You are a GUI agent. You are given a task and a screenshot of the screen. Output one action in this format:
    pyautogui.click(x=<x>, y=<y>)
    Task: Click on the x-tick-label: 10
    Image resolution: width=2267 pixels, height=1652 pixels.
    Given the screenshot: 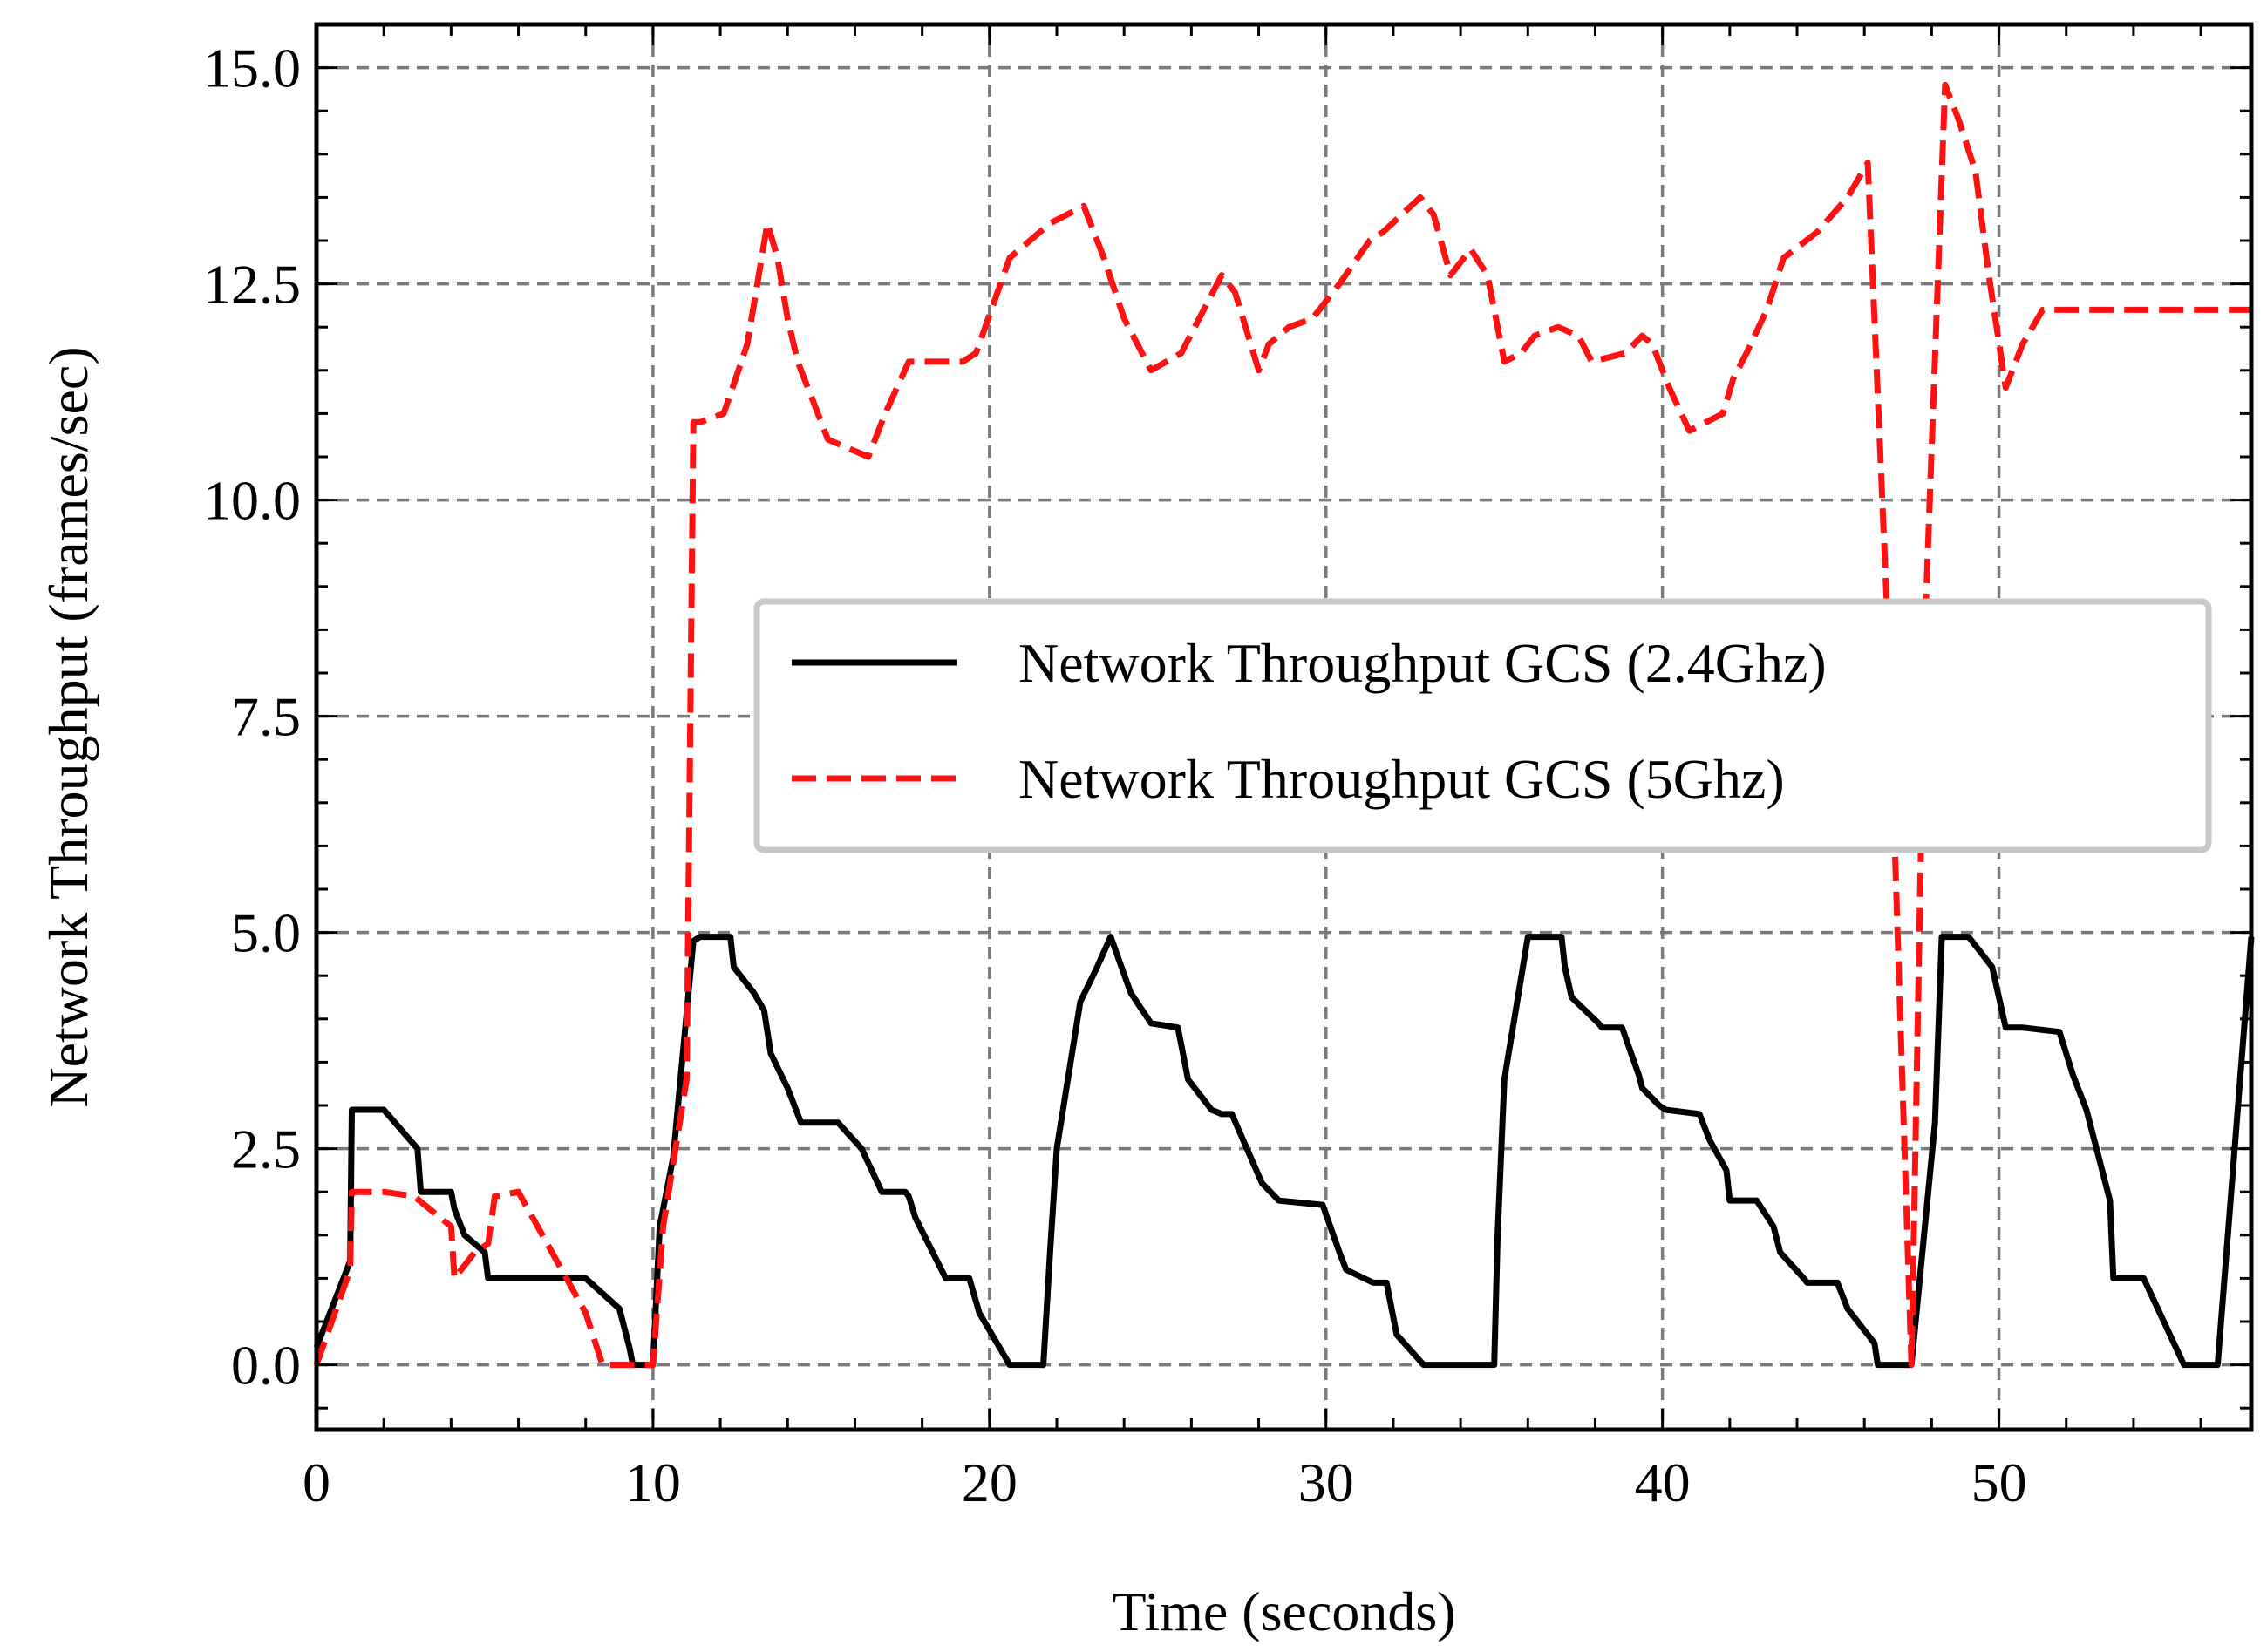 What is the action you would take?
    pyautogui.click(x=653, y=1482)
    